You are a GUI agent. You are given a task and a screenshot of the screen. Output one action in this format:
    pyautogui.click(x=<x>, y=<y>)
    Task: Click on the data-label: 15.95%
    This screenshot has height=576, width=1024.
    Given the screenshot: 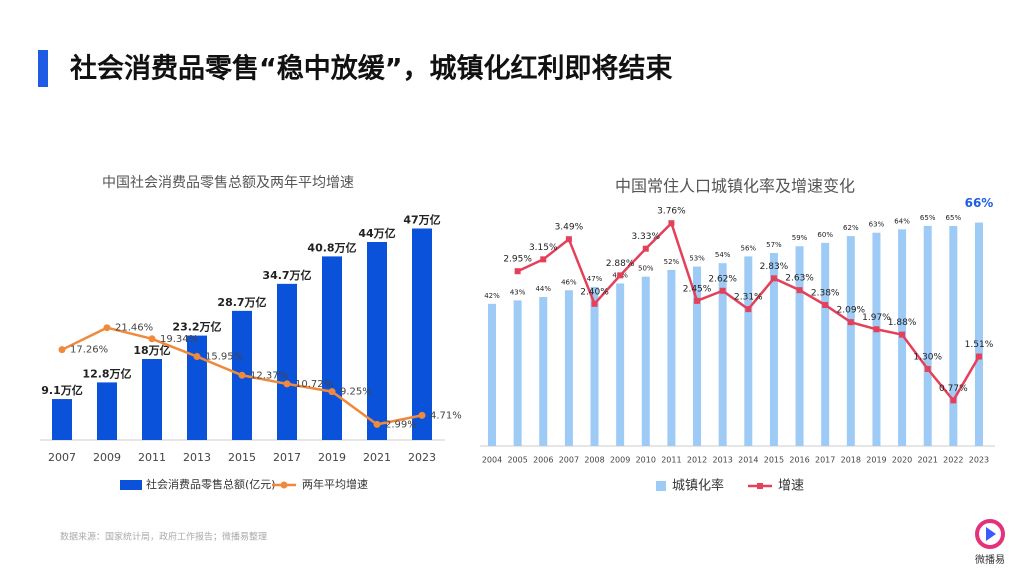 What is the action you would take?
    pyautogui.click(x=224, y=357)
    